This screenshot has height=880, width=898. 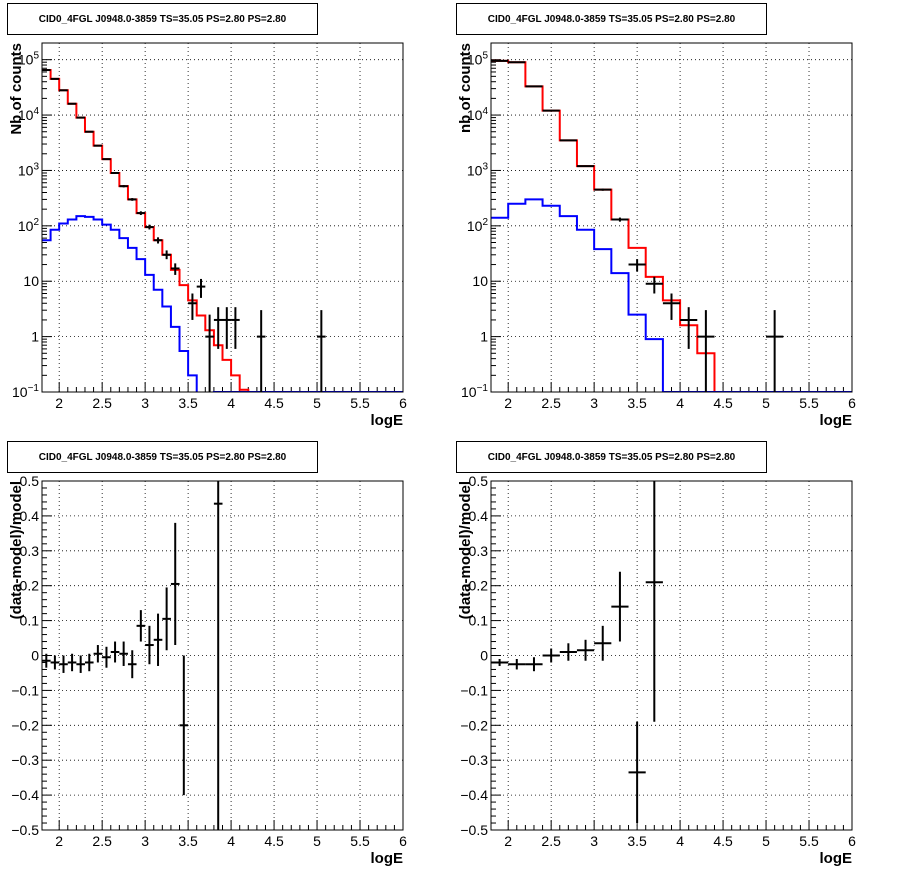 What do you see at coordinates (31, 281) in the screenshot?
I see `y-tick-label: 10` at bounding box center [31, 281].